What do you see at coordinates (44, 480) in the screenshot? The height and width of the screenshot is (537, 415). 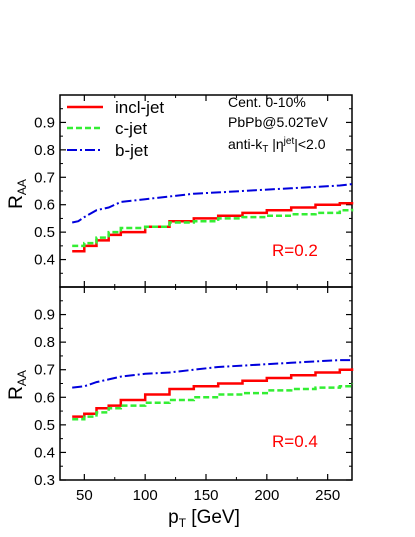 I see `bottom-ytick-label: 0.3` at bounding box center [44, 480].